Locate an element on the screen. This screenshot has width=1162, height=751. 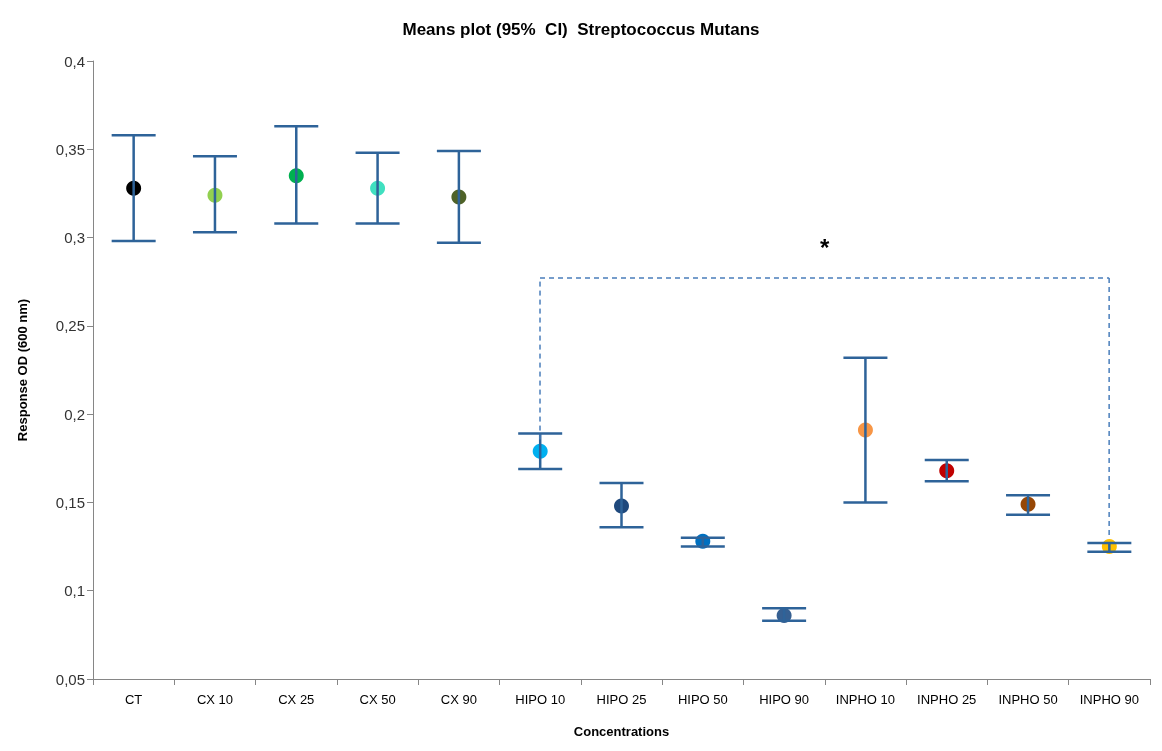
x-tick-label: HIPO 50 is located at coordinates (702, 699).